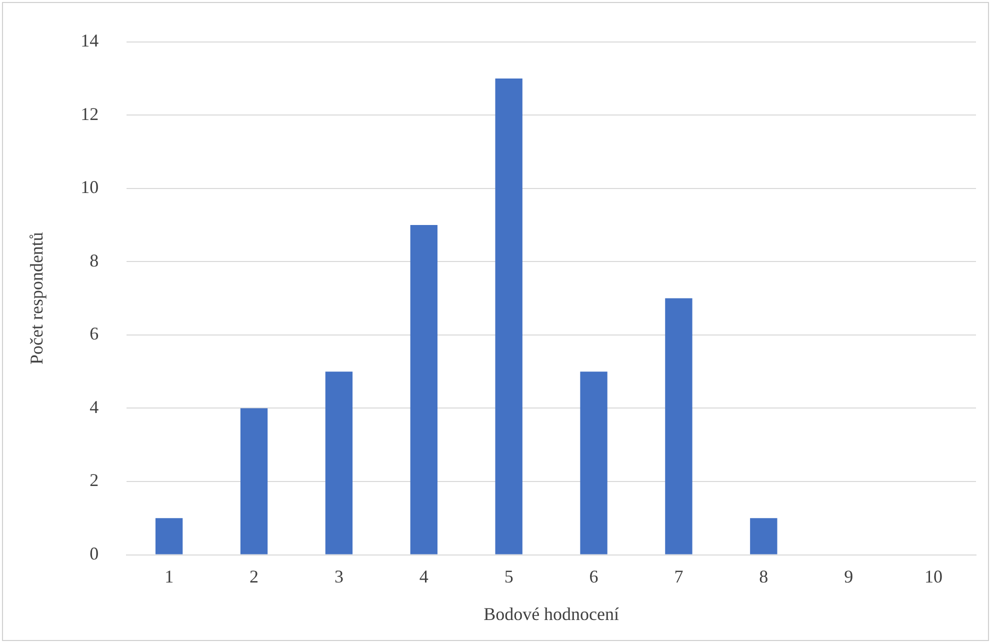 This screenshot has height=643, width=991. I want to click on y-tick-label: 4, so click(94, 406).